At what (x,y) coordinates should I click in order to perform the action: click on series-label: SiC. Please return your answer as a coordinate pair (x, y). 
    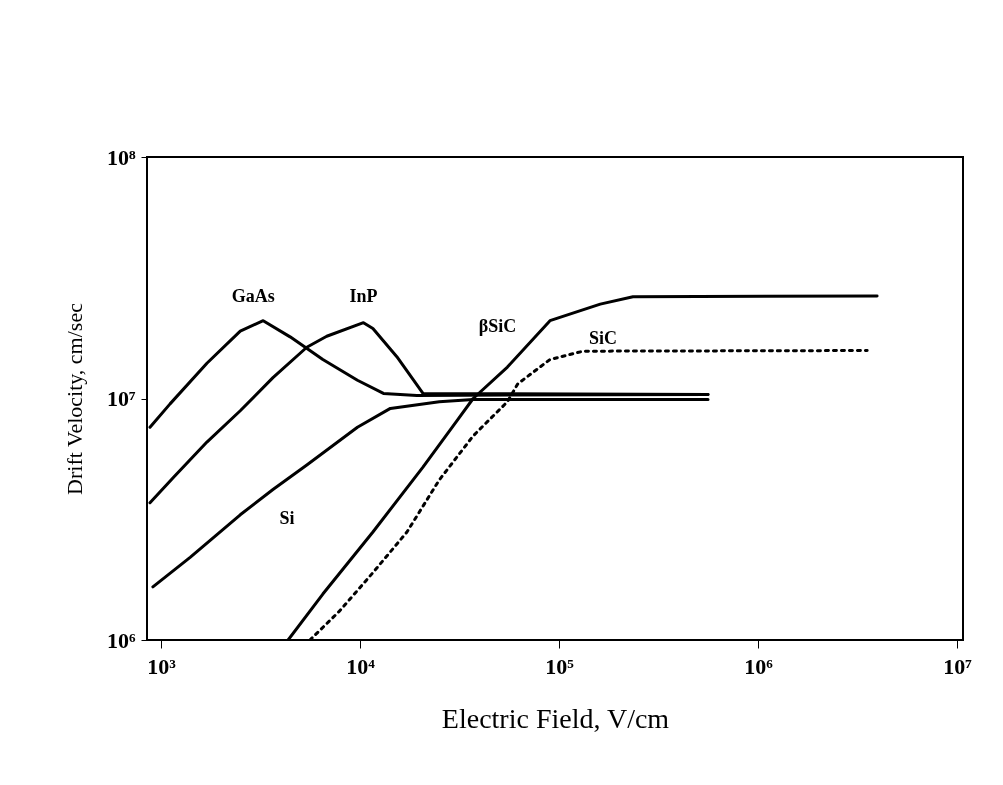
    Looking at the image, I should click on (603, 338).